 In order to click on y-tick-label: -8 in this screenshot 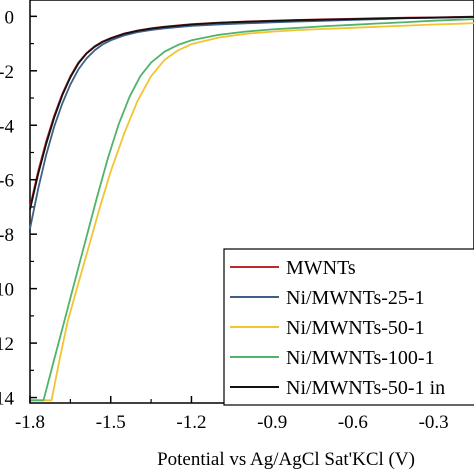, I will do `click(7, 235)`.